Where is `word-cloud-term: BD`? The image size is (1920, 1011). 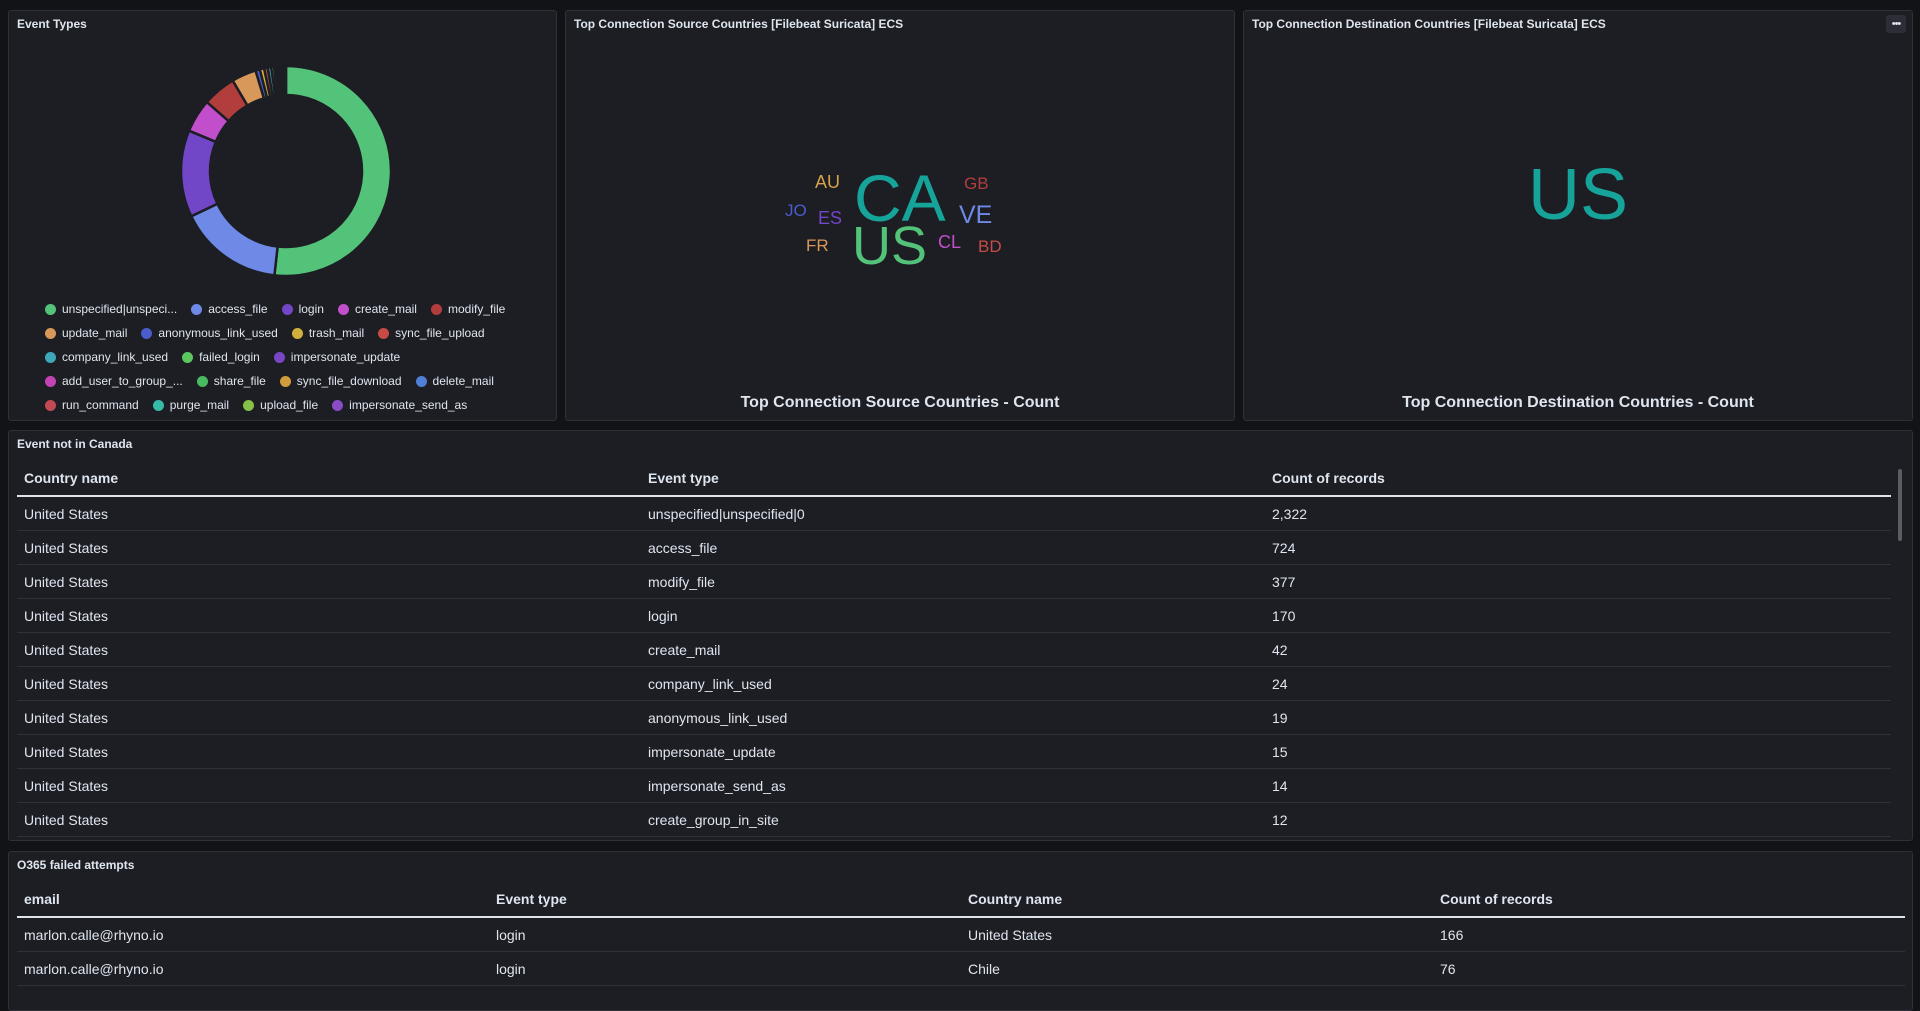
word-cloud-term: BD is located at coordinates (990, 246).